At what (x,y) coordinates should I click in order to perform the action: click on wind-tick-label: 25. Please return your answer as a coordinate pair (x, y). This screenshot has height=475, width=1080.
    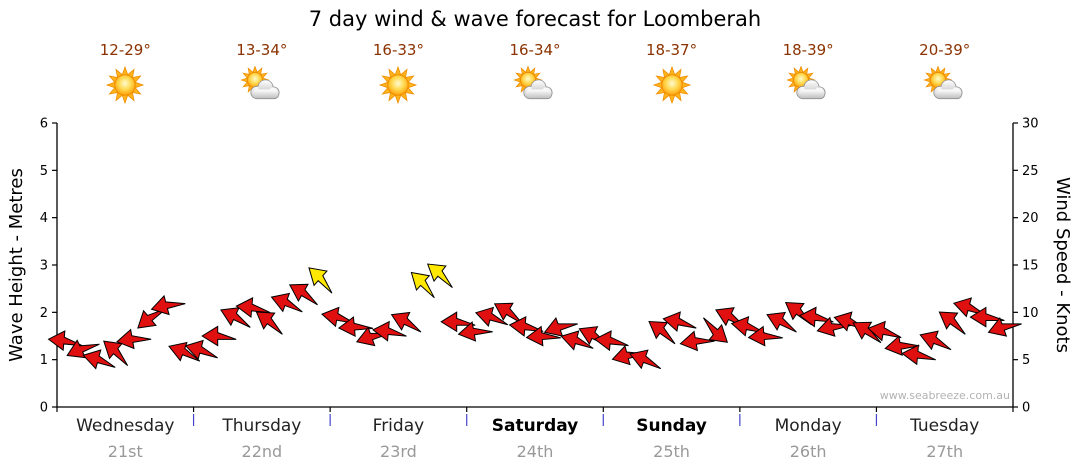
    Looking at the image, I should click on (1030, 171).